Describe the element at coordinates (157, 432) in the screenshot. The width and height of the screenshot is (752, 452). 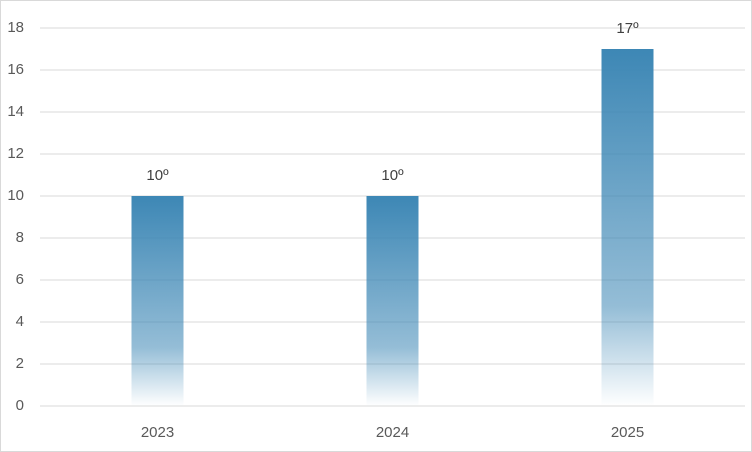
I see `x-tick-label: 2023` at that location.